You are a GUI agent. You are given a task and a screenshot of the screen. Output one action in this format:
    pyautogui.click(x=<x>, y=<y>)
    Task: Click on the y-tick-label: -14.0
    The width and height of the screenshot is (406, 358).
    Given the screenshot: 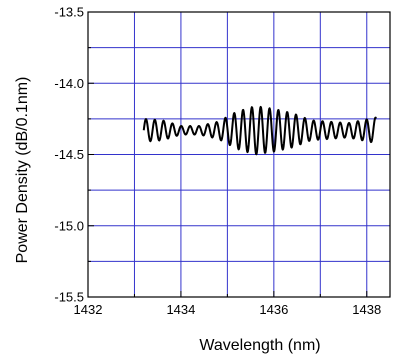 What is the action you would take?
    pyautogui.click(x=69, y=83)
    